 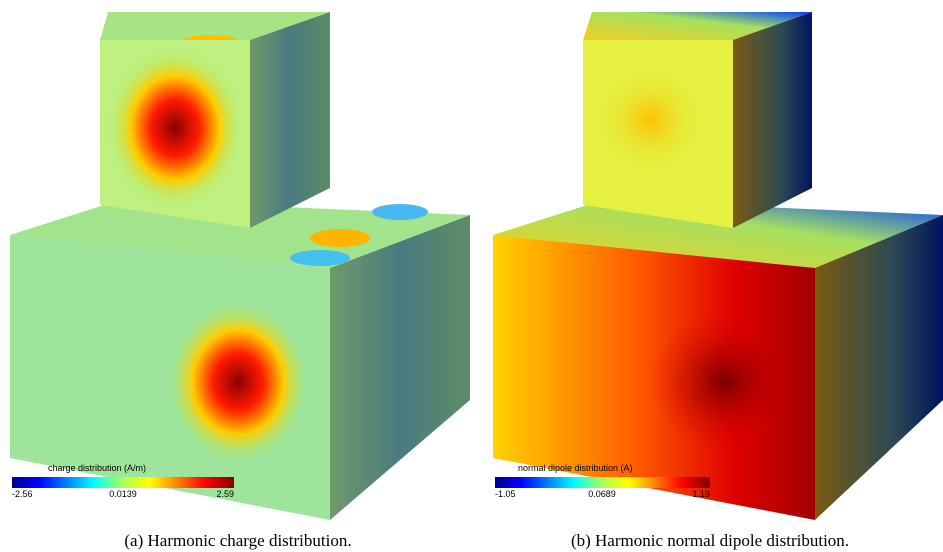 What do you see at coordinates (505, 494) in the screenshot?
I see `colorbar-tick: -1.05` at bounding box center [505, 494].